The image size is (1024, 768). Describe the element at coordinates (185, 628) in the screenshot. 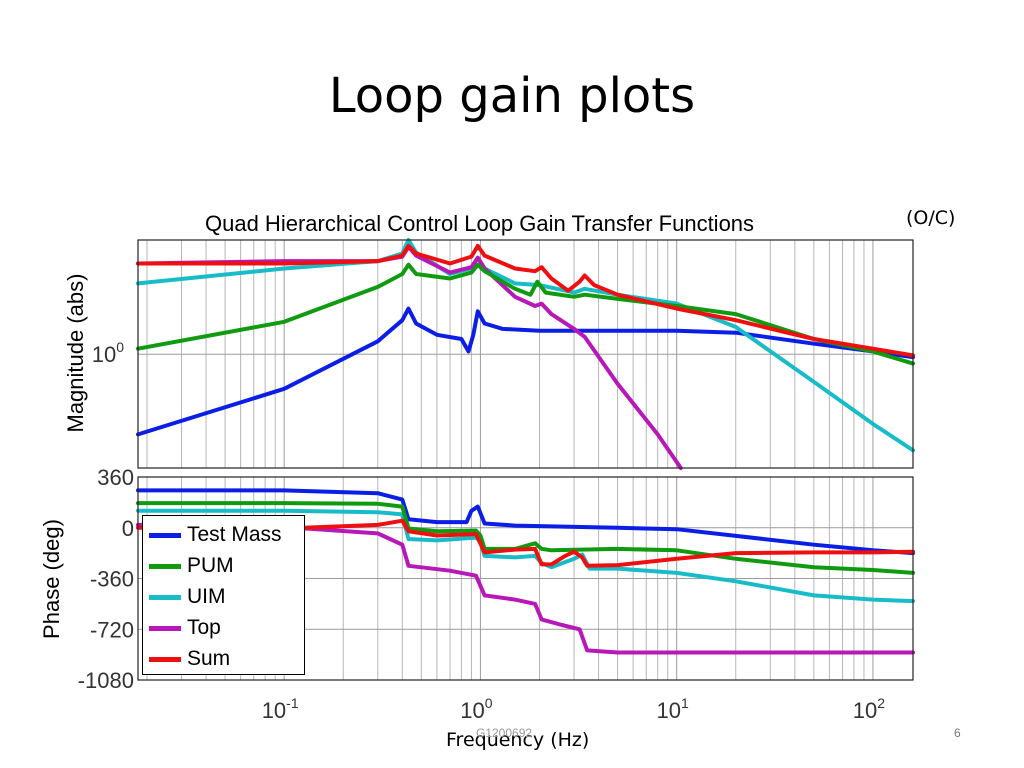

I see `legend-item-top: Top` at that location.